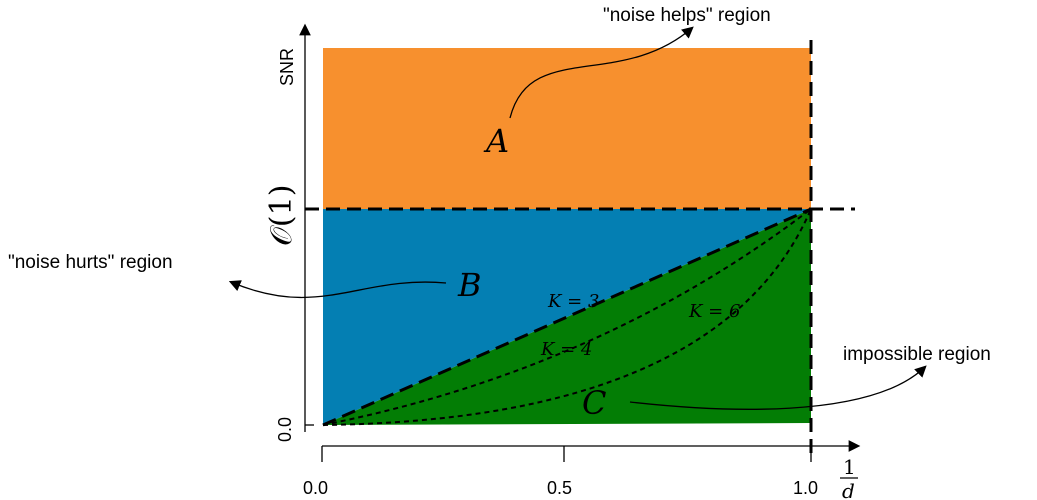 This screenshot has height=500, width=1037. What do you see at coordinates (714, 311) in the screenshot?
I see `curve-k6-label: K = 6` at bounding box center [714, 311].